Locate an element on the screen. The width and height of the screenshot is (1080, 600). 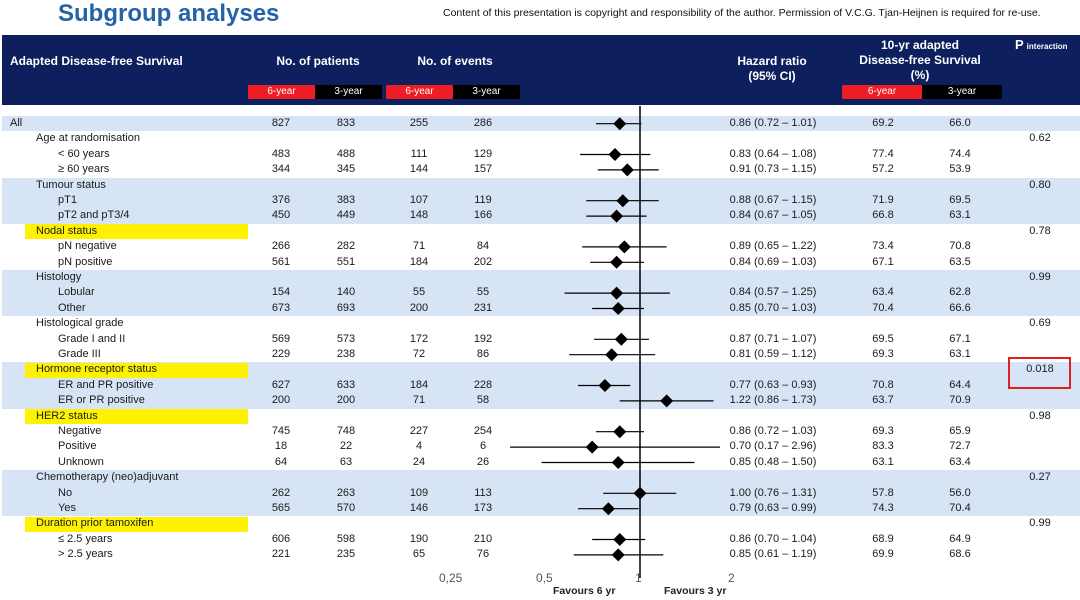
dfs-3yr: 63.4 is located at coordinates (960, 461).